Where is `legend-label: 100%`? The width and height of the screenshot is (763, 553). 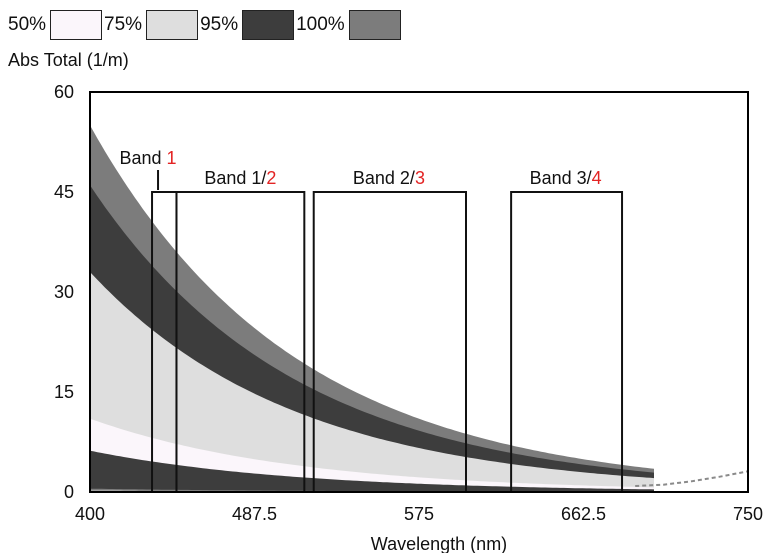
legend-label: 100% is located at coordinates (320, 24).